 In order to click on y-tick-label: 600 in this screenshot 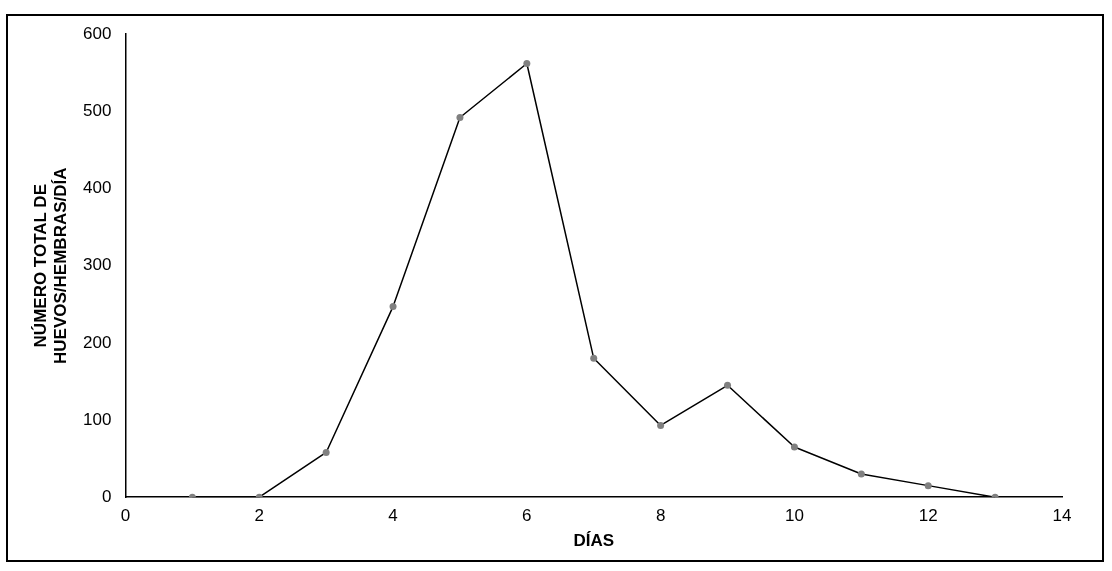, I will do `click(97, 33)`.